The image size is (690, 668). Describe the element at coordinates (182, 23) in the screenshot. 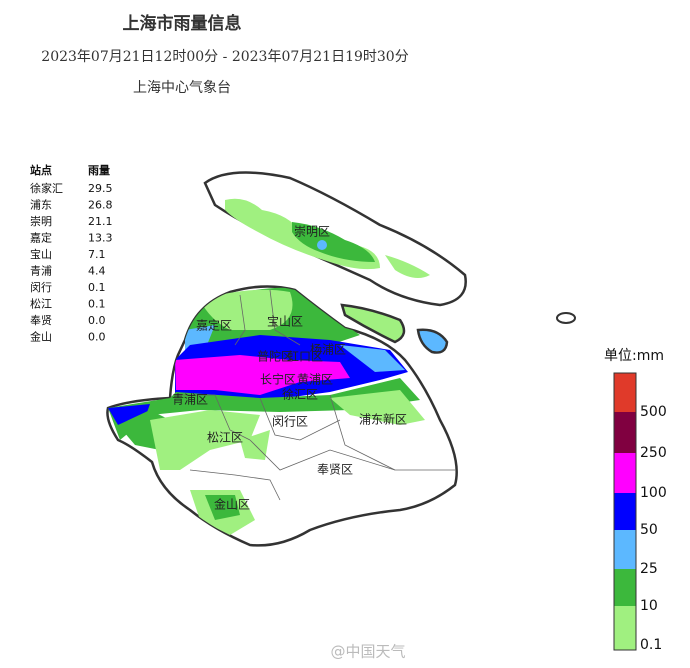

I see `title: 上海市雨量信息` at that location.